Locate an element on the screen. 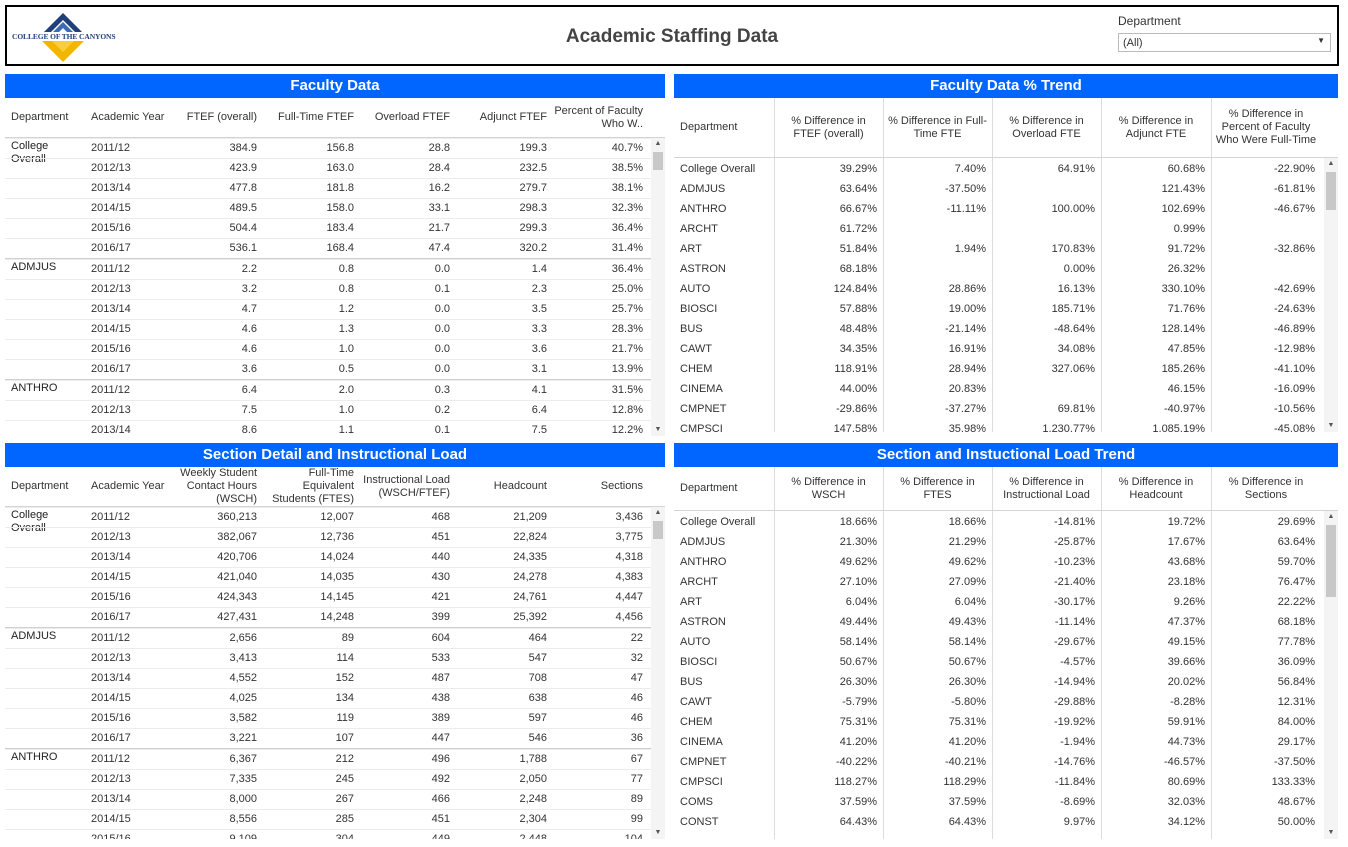 The width and height of the screenshot is (1348, 847). column-header: % Difference in WSCH is located at coordinates (828, 488).